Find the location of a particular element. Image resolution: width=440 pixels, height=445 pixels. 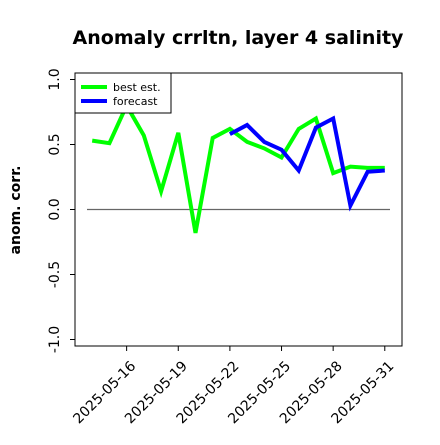

legend-box is located at coordinates (123, 93).